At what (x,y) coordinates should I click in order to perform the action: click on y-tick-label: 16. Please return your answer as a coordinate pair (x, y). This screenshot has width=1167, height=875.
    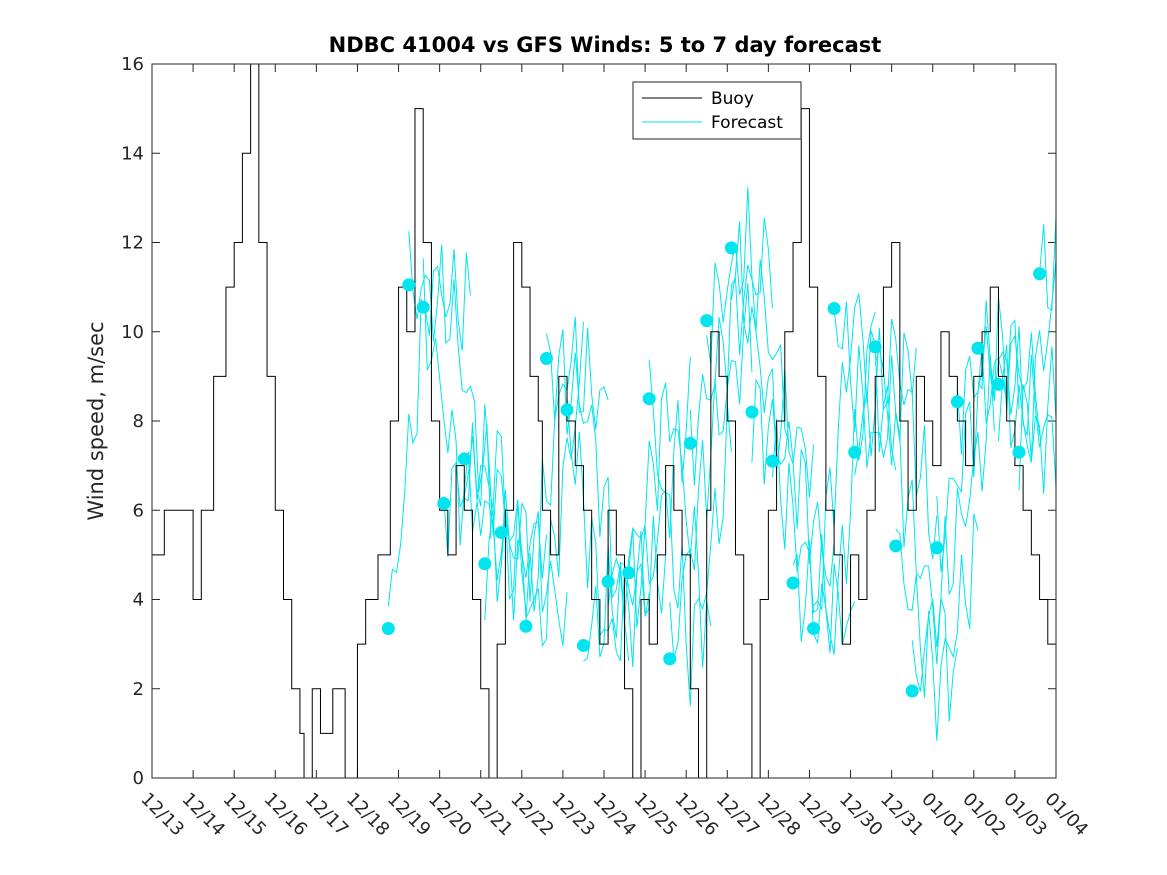
    Looking at the image, I should click on (132, 64).